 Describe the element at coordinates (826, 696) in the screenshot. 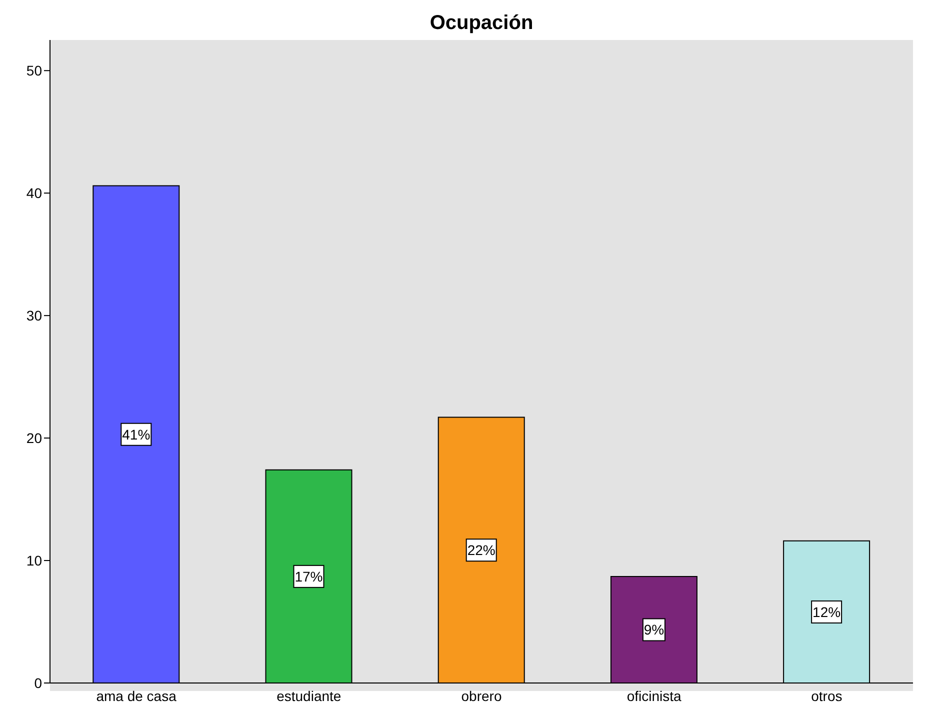

I see `x-tick-label: otros` at that location.